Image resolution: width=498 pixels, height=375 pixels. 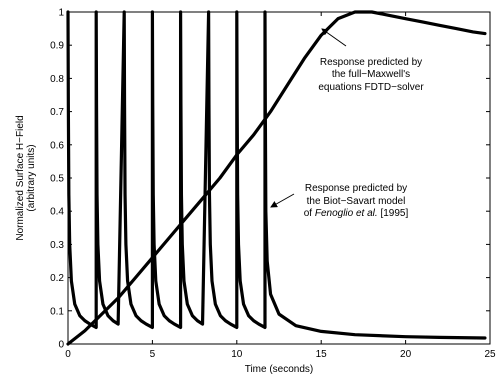 What do you see at coordinates (57, 278) in the screenshot?
I see `y-tick-label: 0.2` at bounding box center [57, 278].